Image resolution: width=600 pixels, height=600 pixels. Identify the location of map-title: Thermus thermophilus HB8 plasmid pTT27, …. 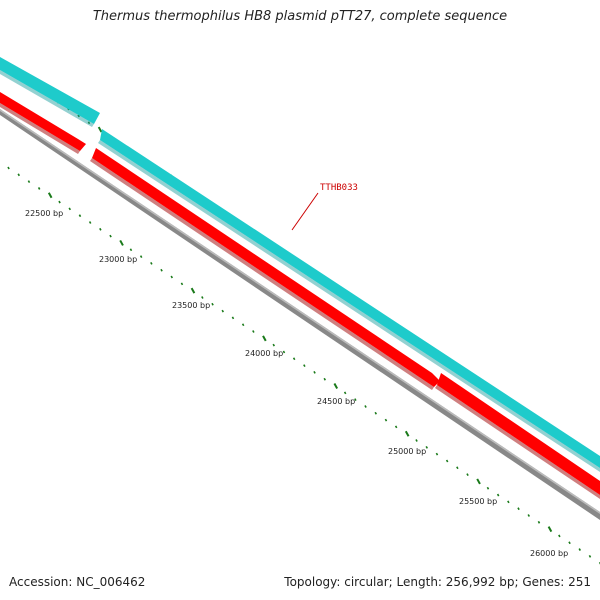
(300, 16).